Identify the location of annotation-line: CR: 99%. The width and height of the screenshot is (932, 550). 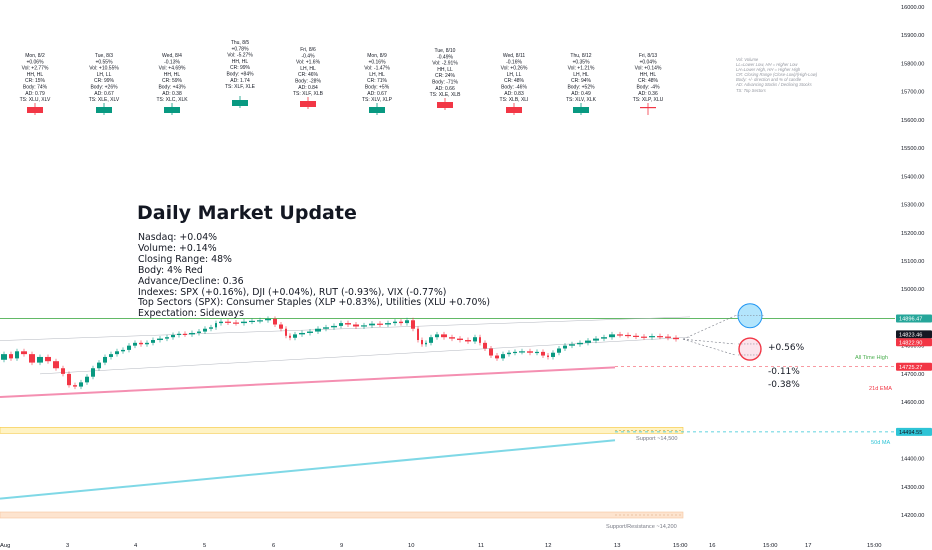
(104, 81).